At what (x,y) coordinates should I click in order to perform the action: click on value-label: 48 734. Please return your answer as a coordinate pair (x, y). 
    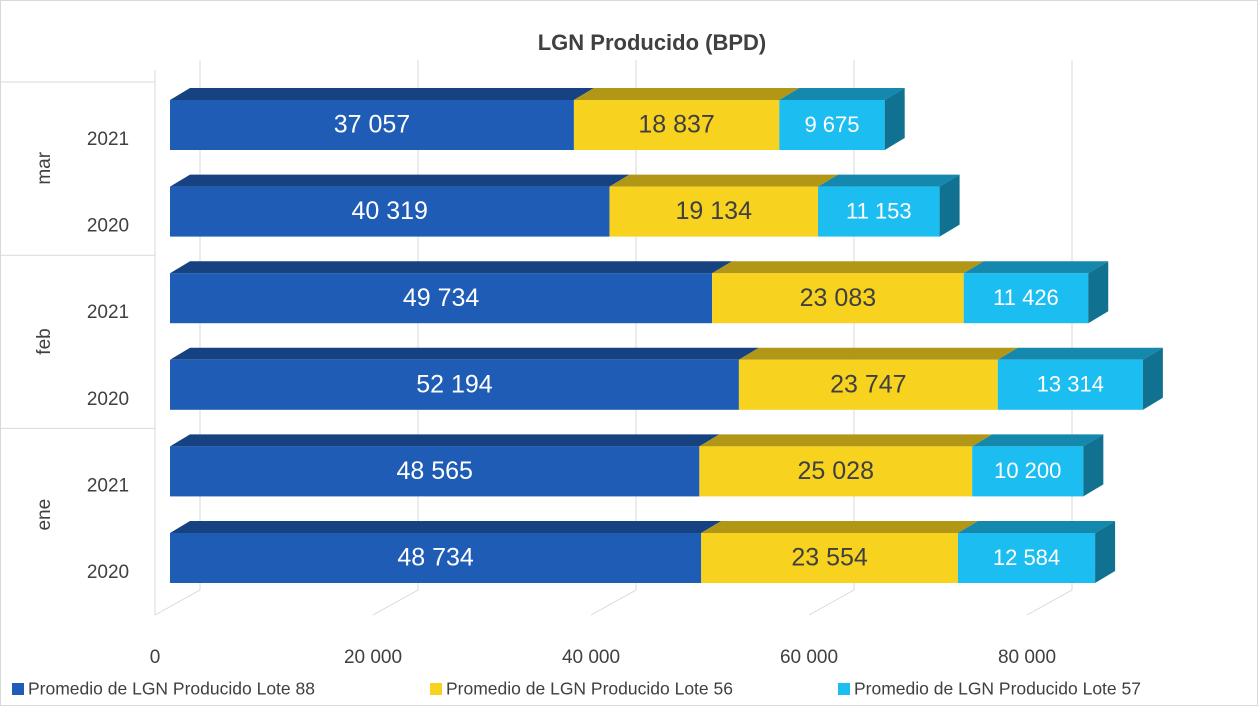
    Looking at the image, I should click on (435, 558).